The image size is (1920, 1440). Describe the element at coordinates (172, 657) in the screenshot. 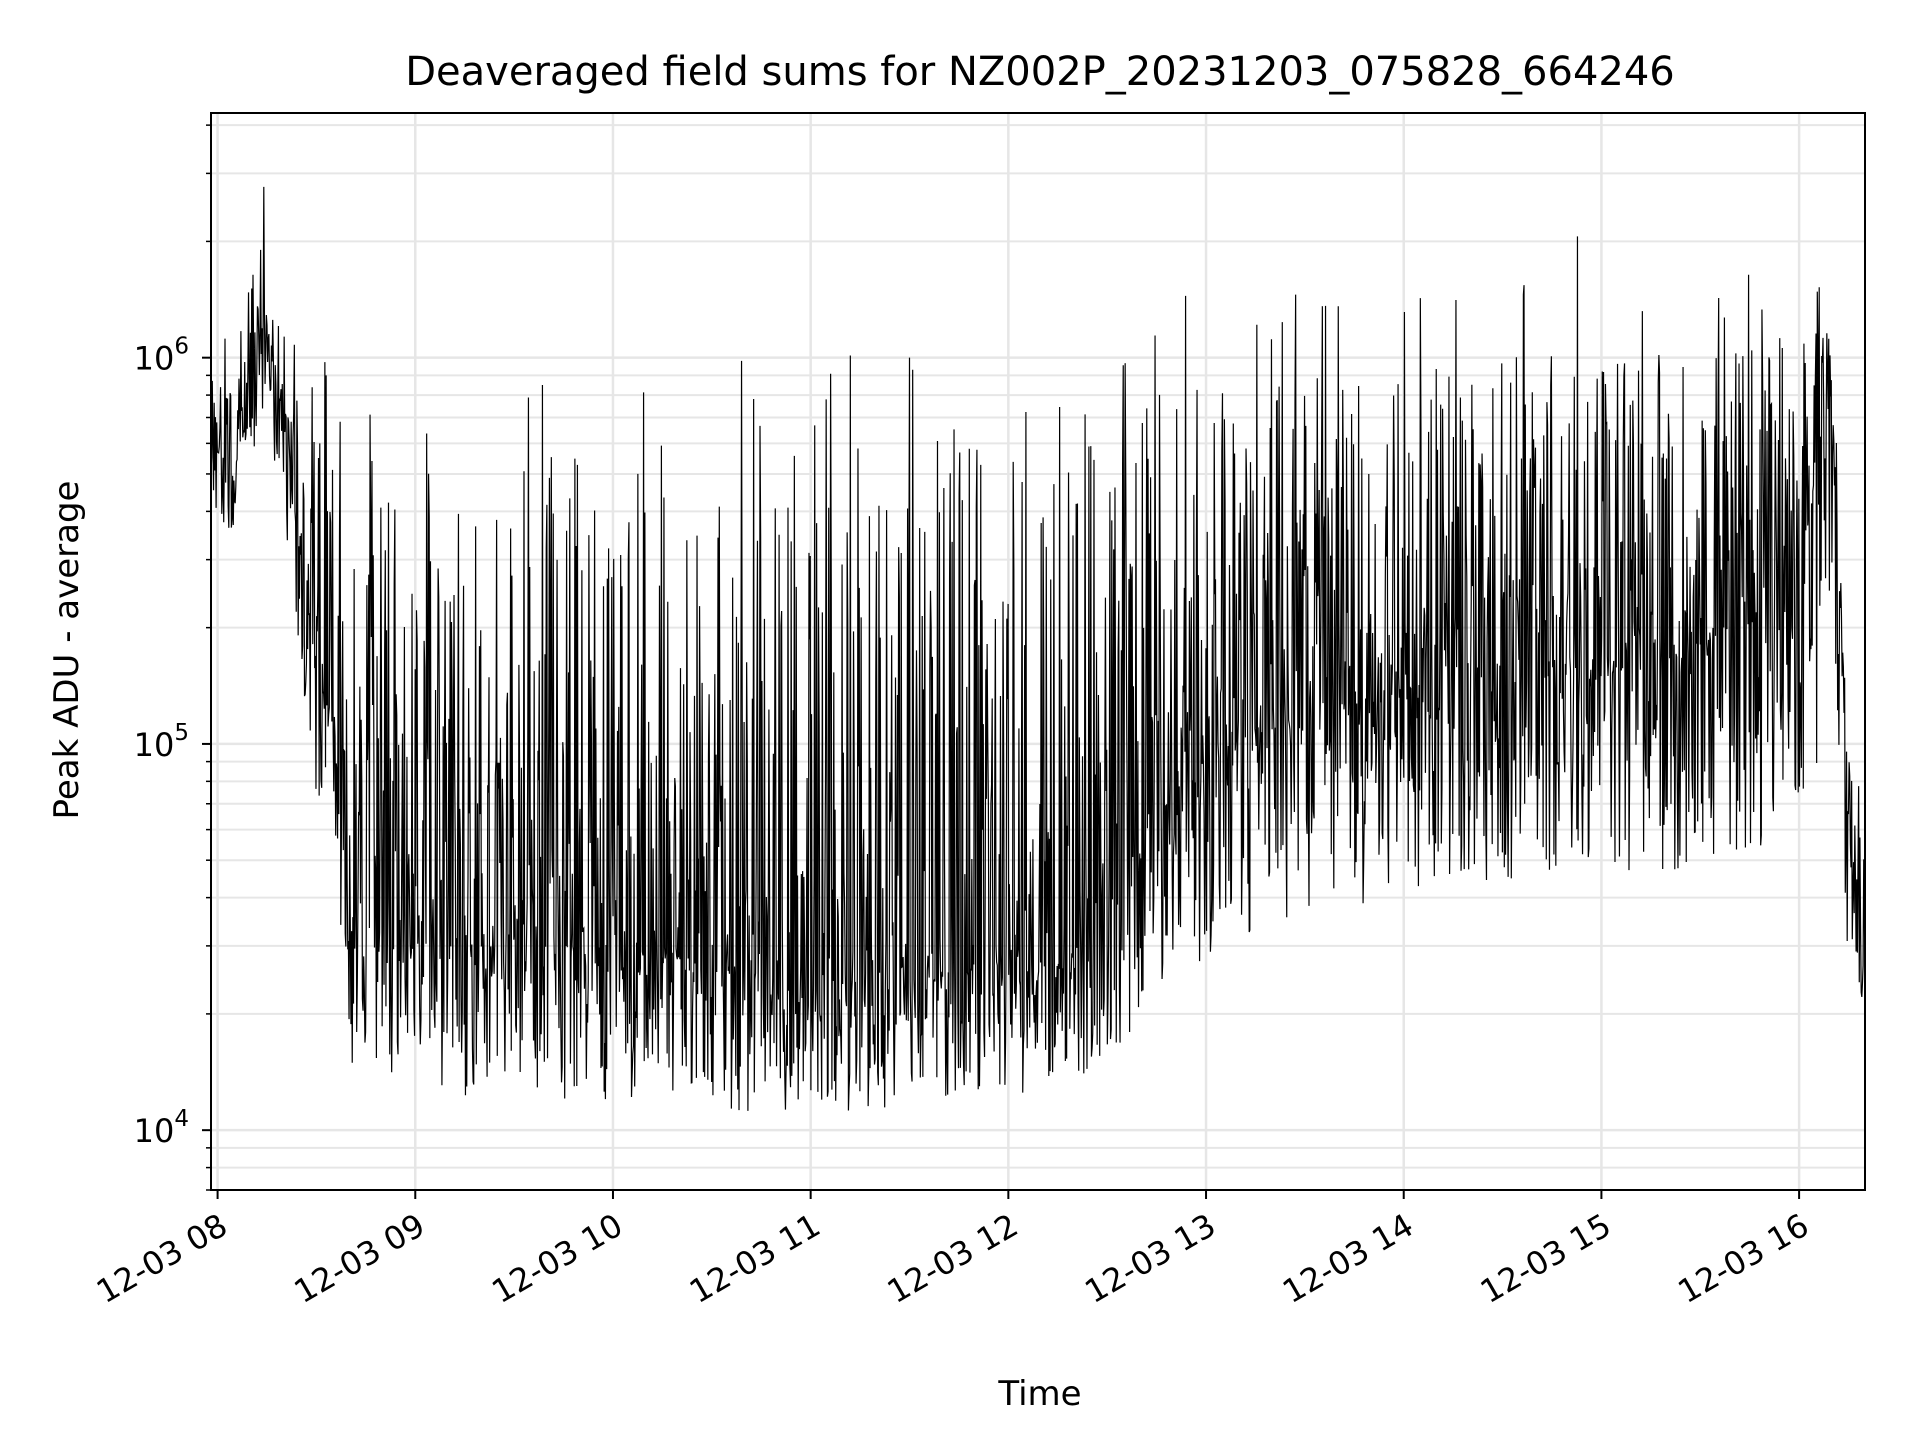

I see `y-axis: 10⁴ 10⁵ 10⁶` at that location.